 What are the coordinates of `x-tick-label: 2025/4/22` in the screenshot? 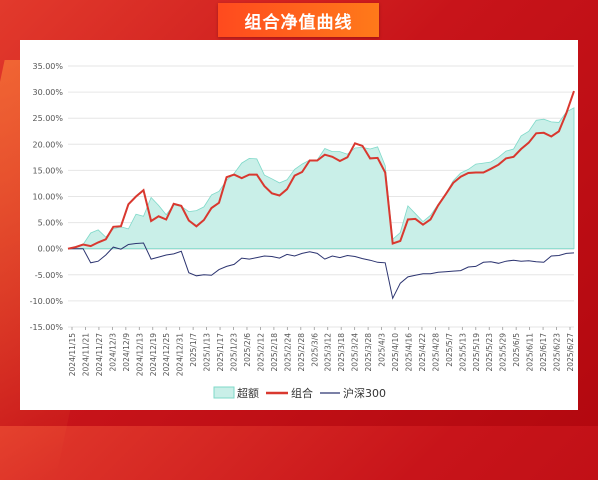 It's located at (422, 352).